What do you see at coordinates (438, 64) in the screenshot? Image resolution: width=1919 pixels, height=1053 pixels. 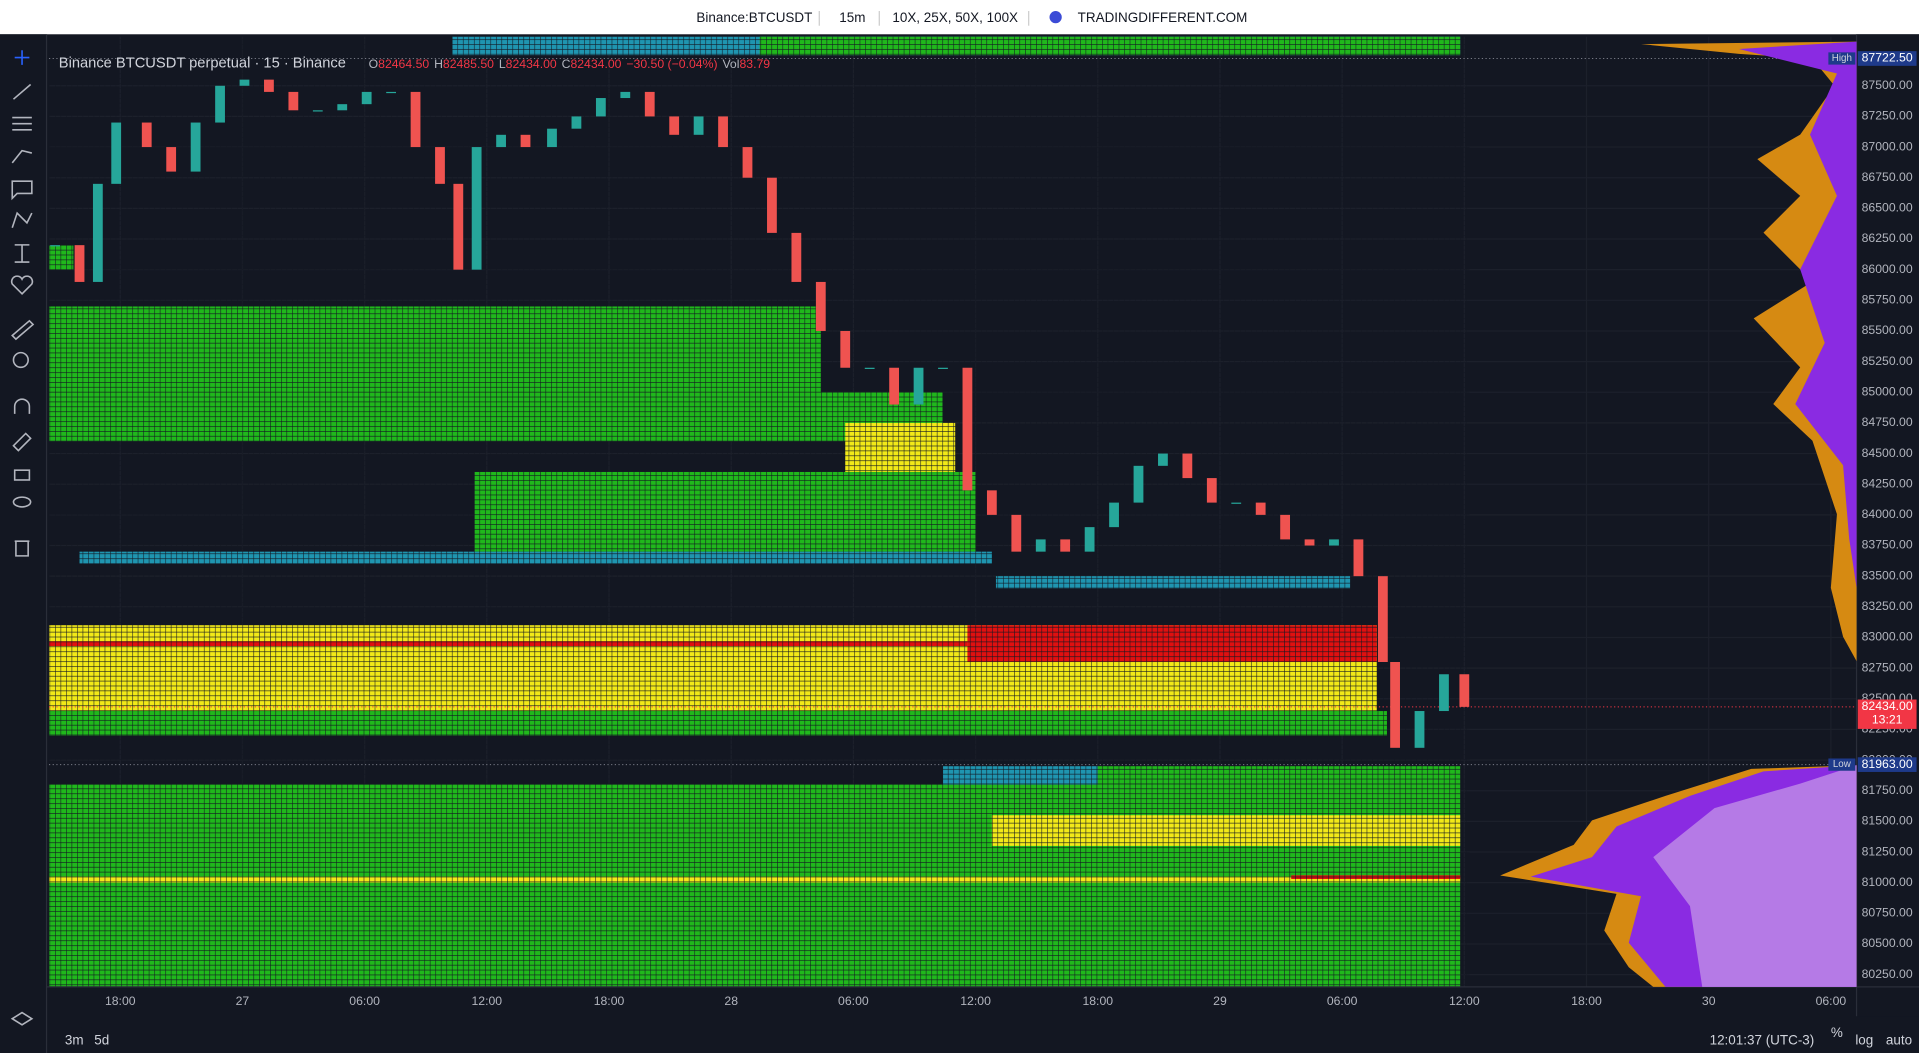 I see `label: H` at bounding box center [438, 64].